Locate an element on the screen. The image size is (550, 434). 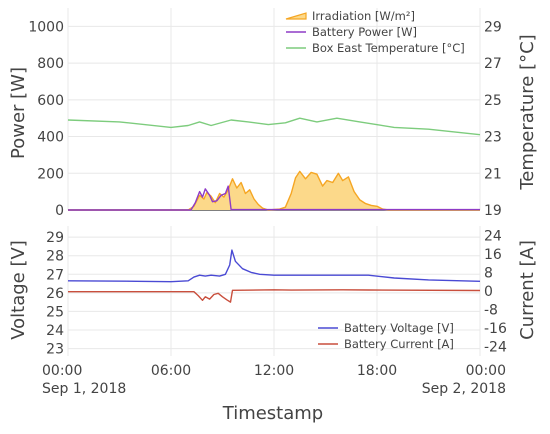
top-y-tick-label: 0 is located at coordinates (59, 211).